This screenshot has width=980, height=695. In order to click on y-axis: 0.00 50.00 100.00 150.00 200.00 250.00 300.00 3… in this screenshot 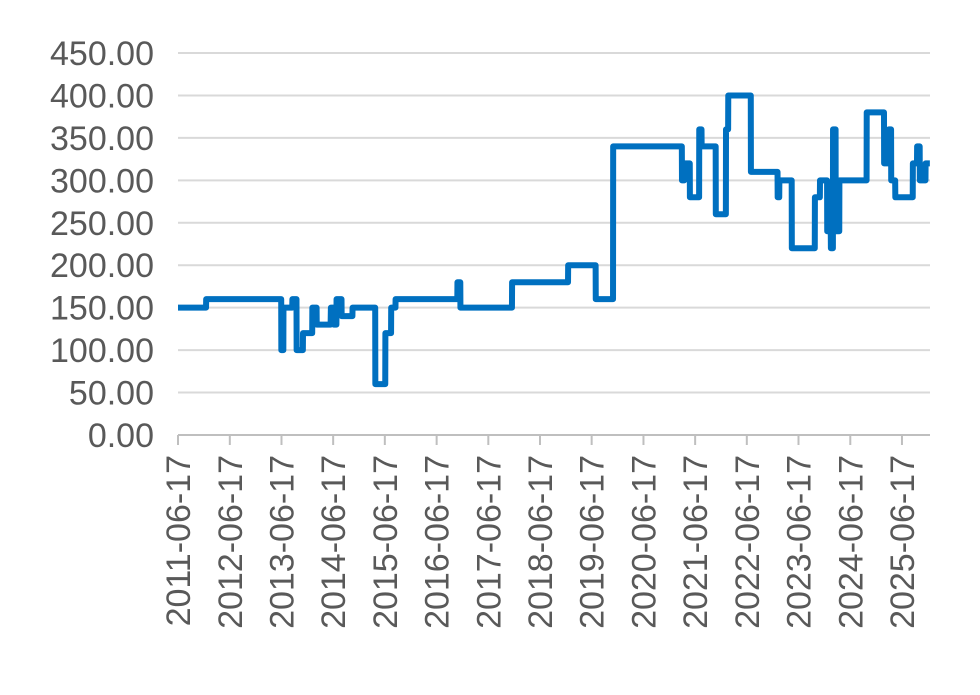, I will do `click(102, 245)`.